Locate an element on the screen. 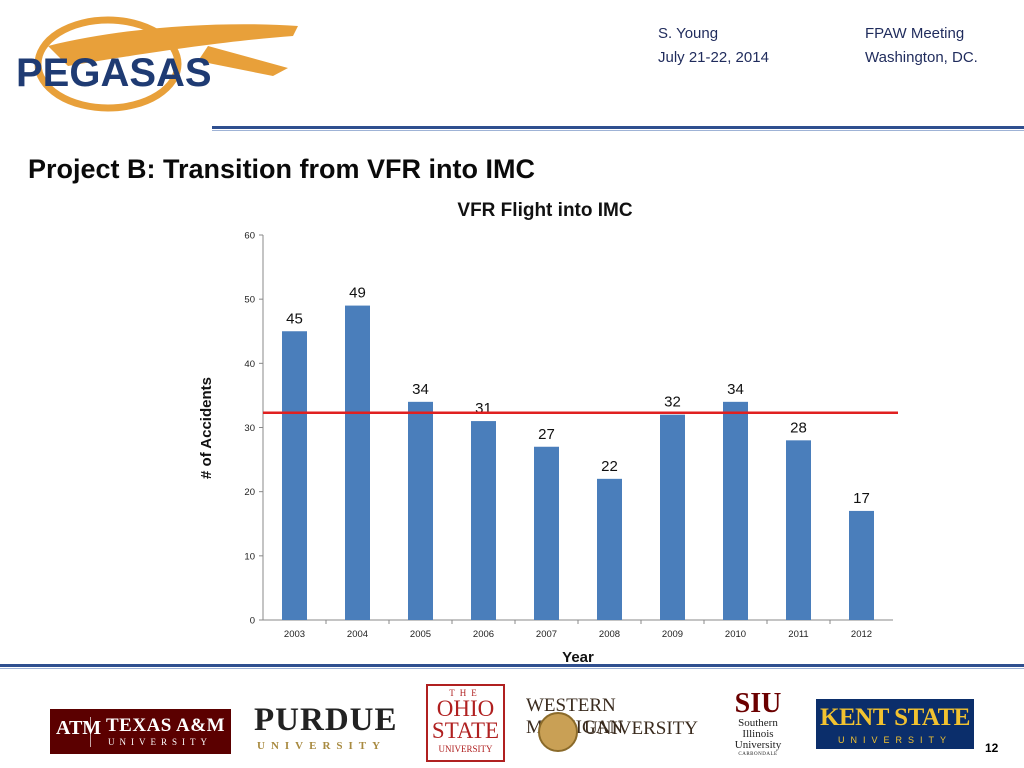  y-tick-label: 0 is located at coordinates (252, 621).